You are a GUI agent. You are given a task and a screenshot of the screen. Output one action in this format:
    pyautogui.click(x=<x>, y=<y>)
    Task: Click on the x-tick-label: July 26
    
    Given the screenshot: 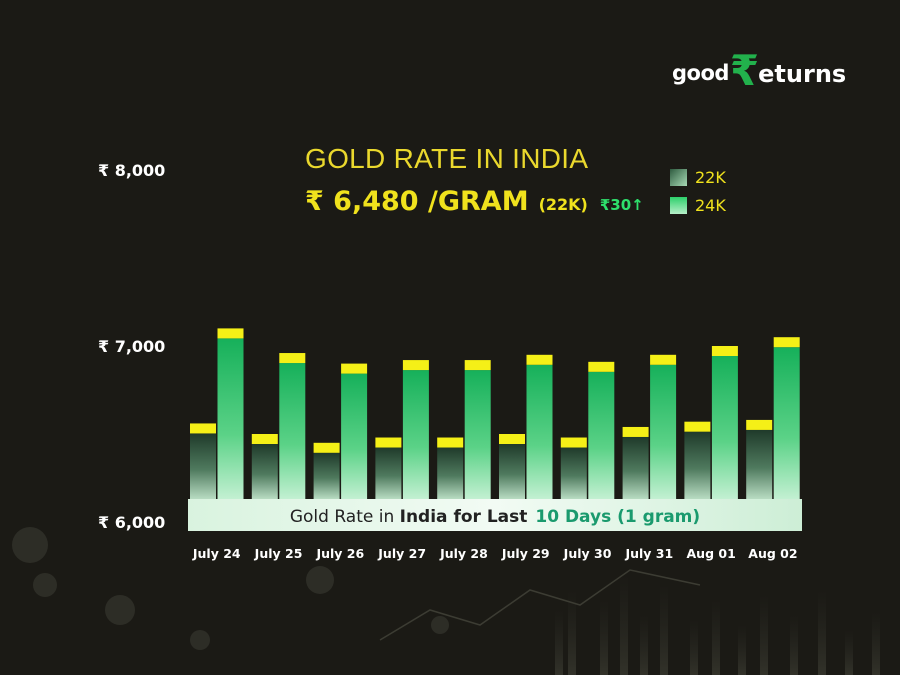 What is the action you would take?
    pyautogui.click(x=339, y=553)
    